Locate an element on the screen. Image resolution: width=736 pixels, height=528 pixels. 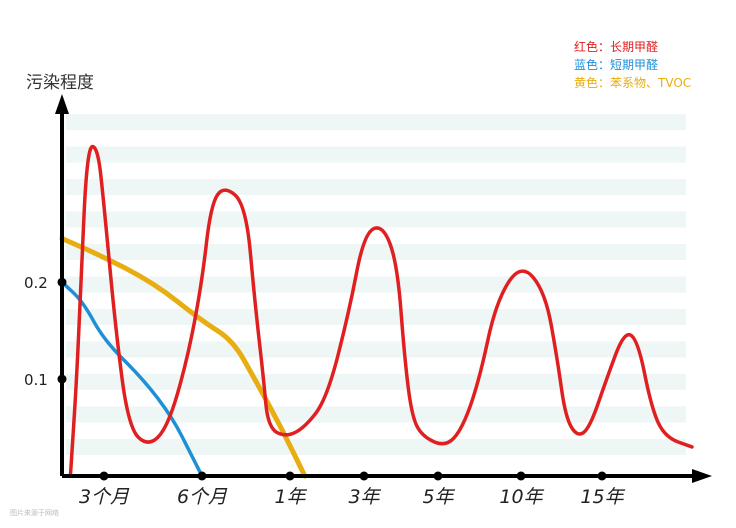
x-tick-label: 5年 is located at coordinates (438, 497).